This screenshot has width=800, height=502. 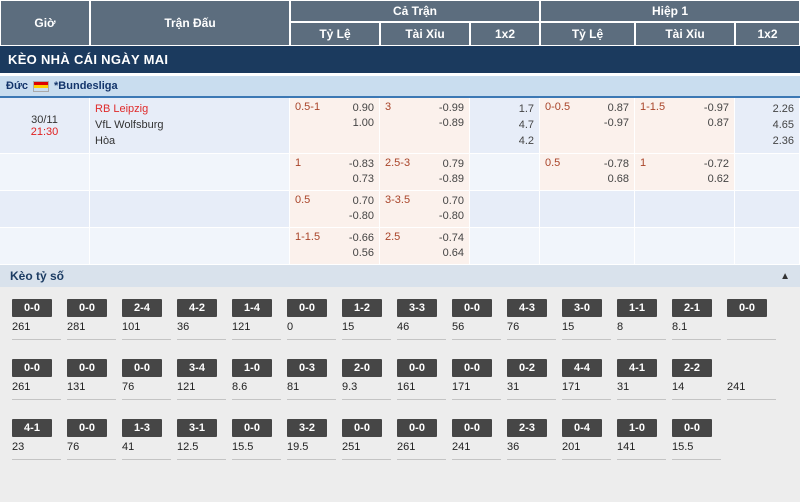 What do you see at coordinates (201, 319) in the screenshot?
I see `score-cell: 4-2 36` at bounding box center [201, 319].